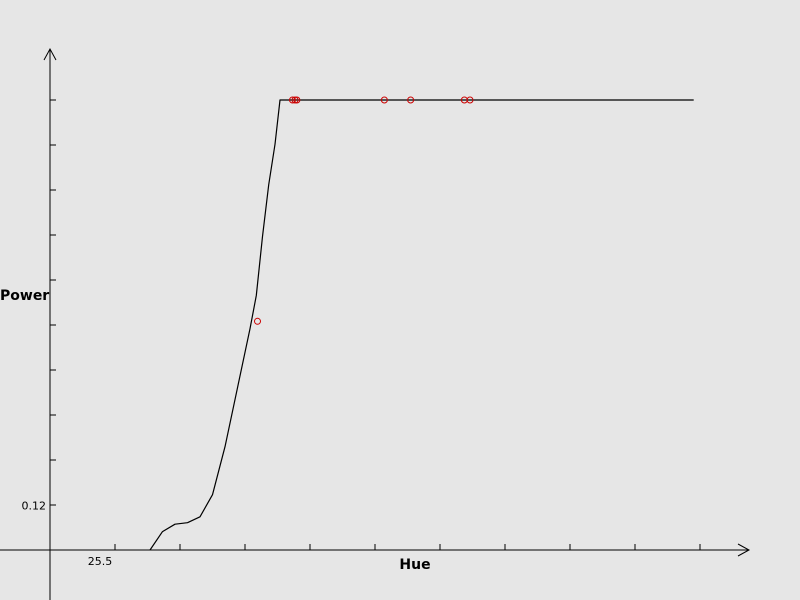  I want to click on x-axis-title: Hue, so click(414, 565).